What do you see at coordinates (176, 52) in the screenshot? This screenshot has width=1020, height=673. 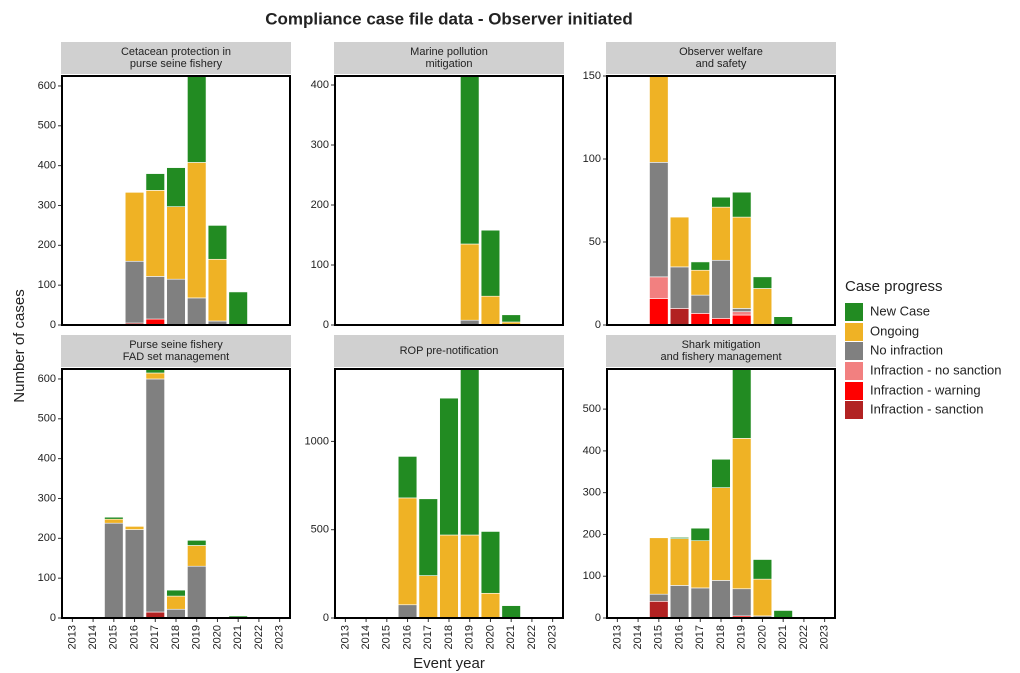 I see `facet-title: Cetacean protection in` at bounding box center [176, 52].